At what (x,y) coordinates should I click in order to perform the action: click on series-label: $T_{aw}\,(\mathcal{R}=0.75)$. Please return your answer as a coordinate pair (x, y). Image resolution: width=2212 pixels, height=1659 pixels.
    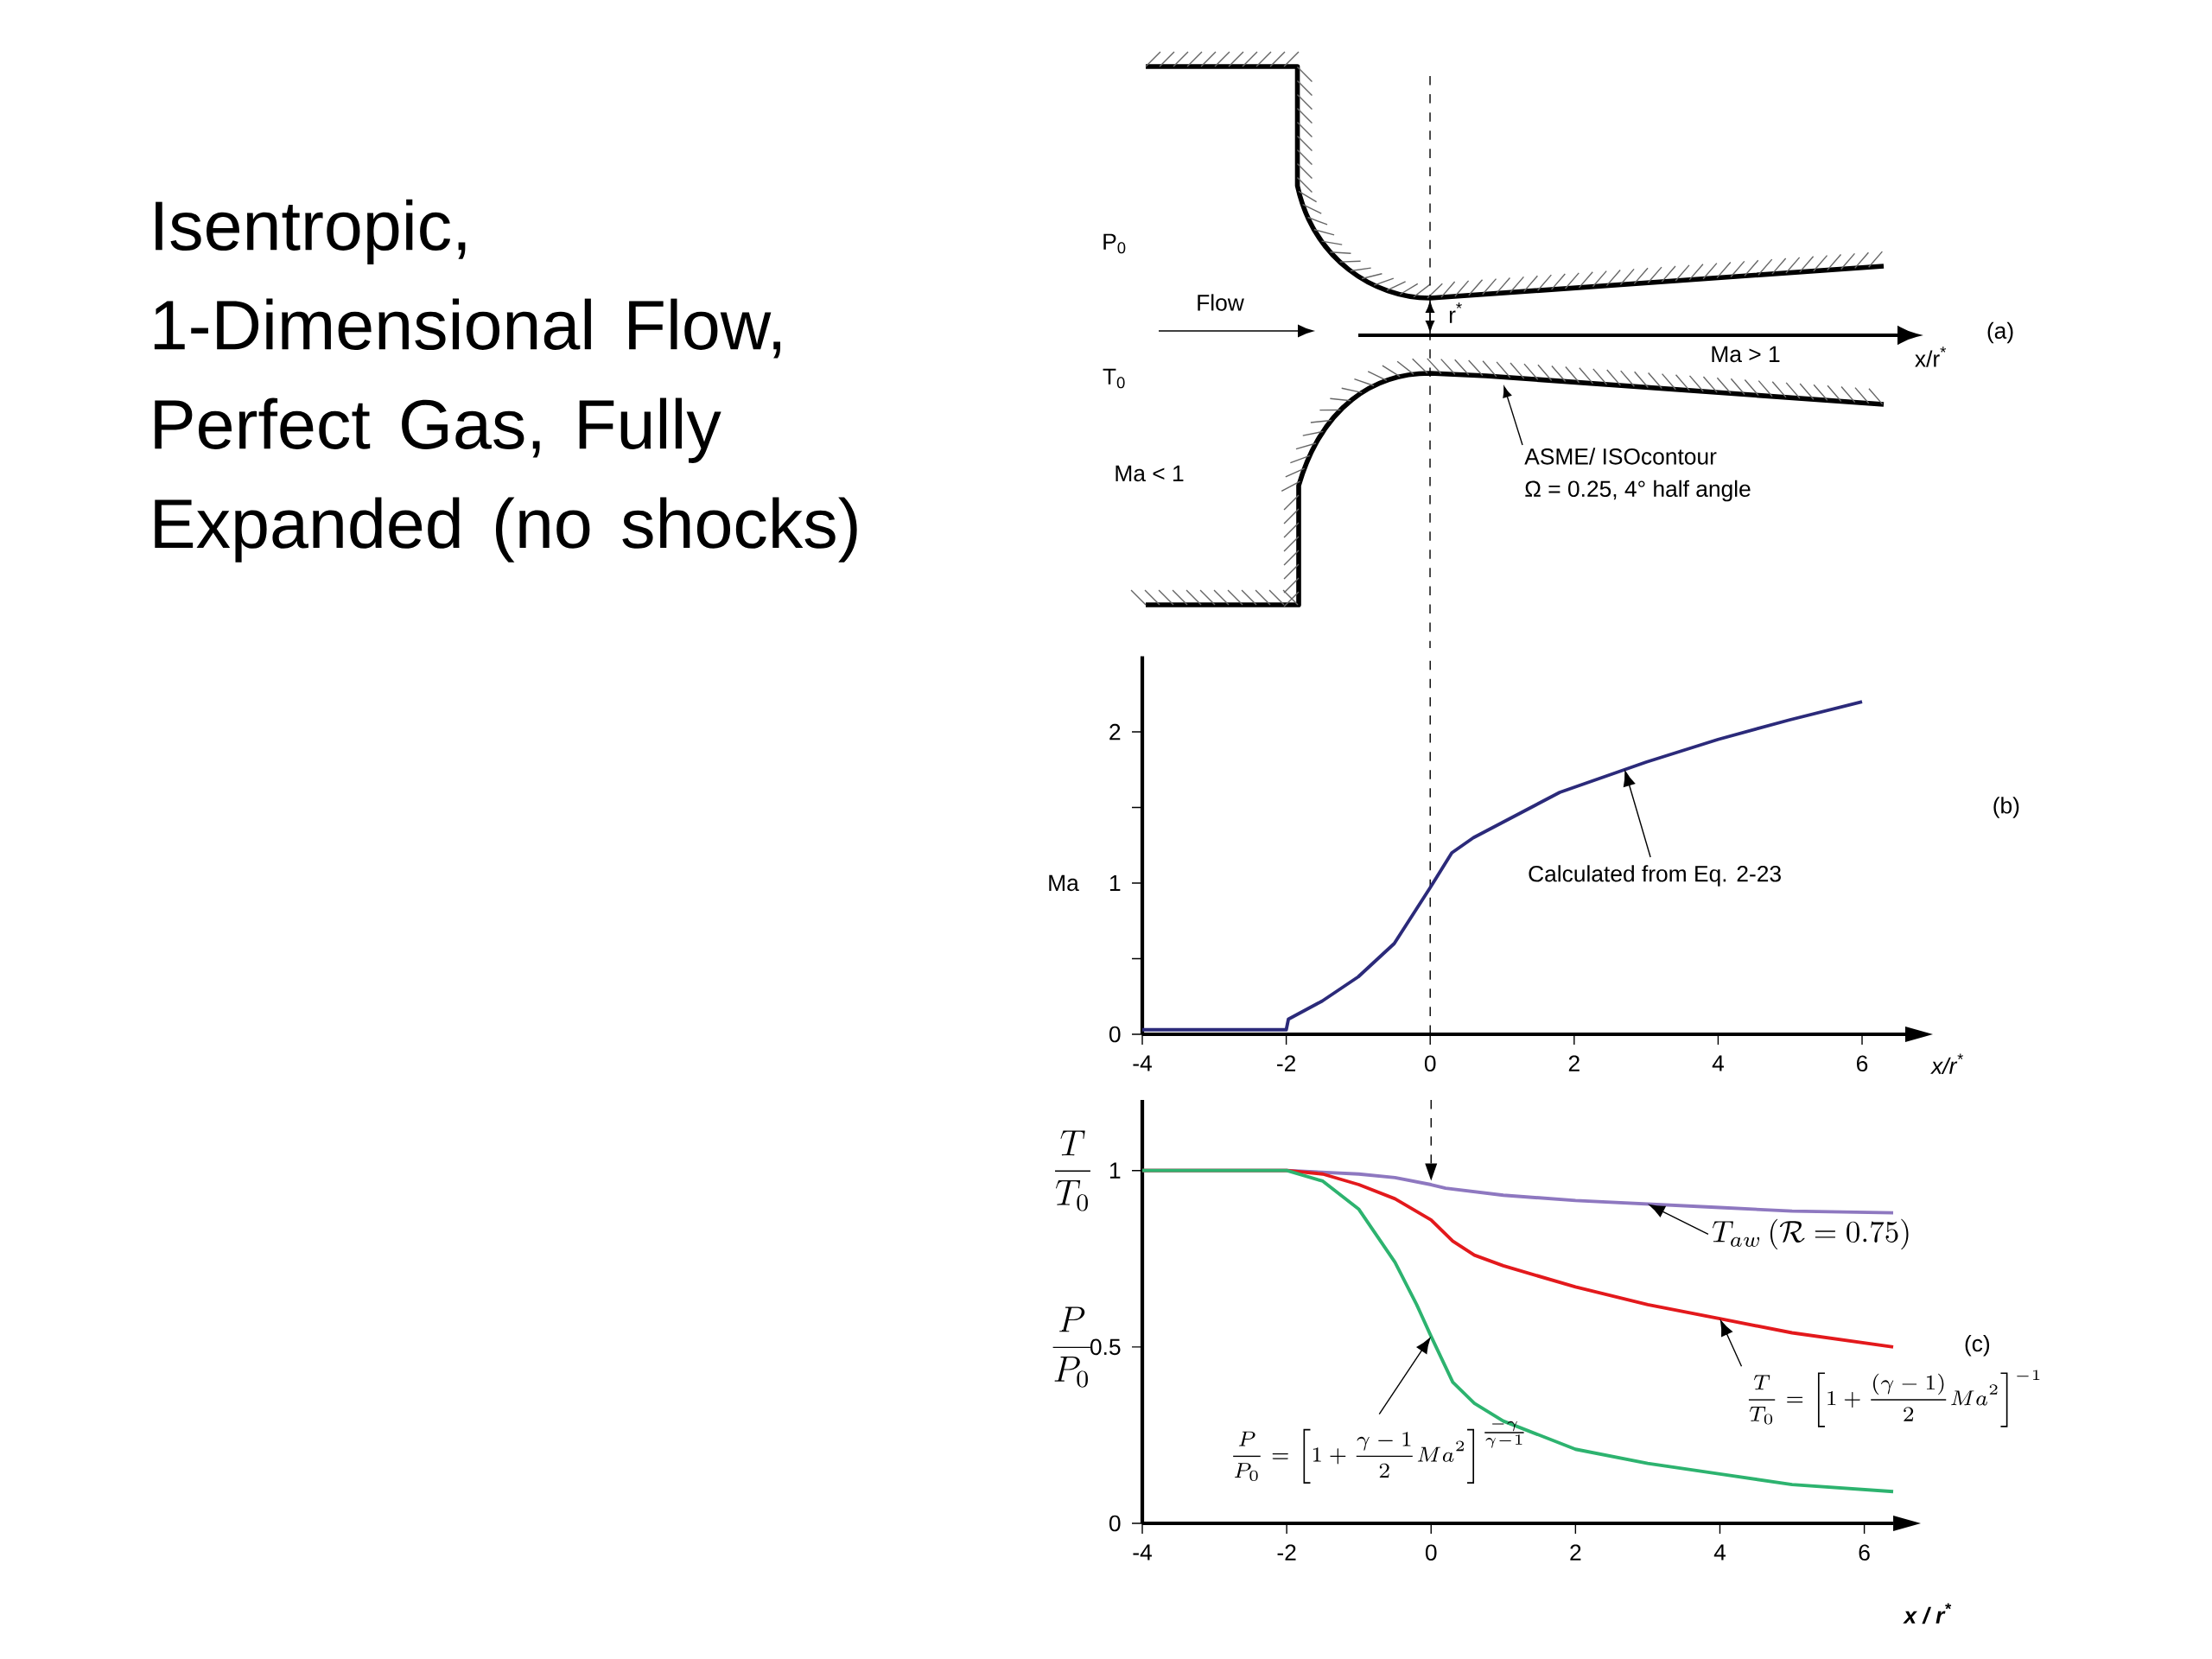
    Looking at the image, I should click on (1811, 1234).